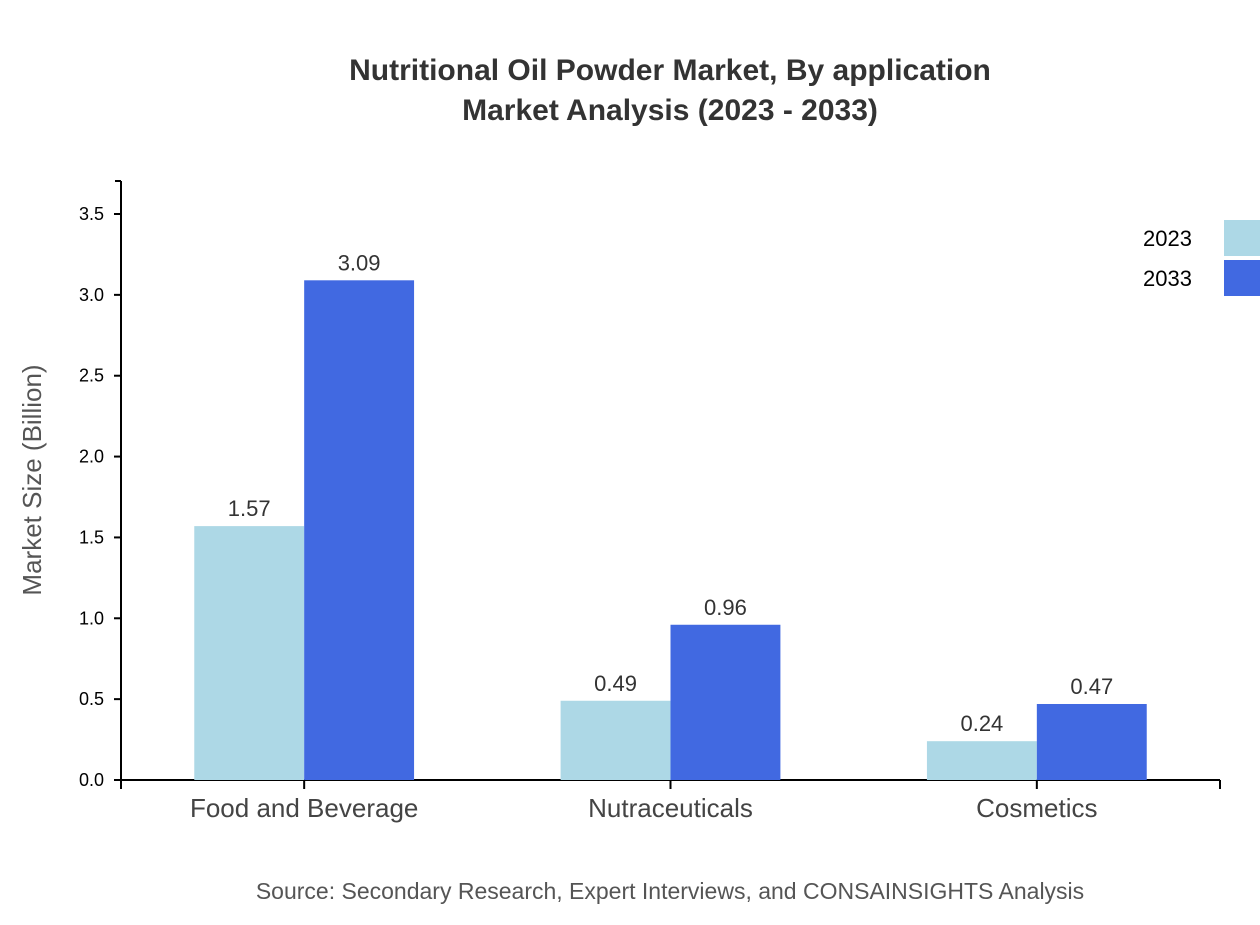 The image size is (1260, 925). What do you see at coordinates (91, 618) in the screenshot?
I see `y-tick-label: 1.0` at bounding box center [91, 618].